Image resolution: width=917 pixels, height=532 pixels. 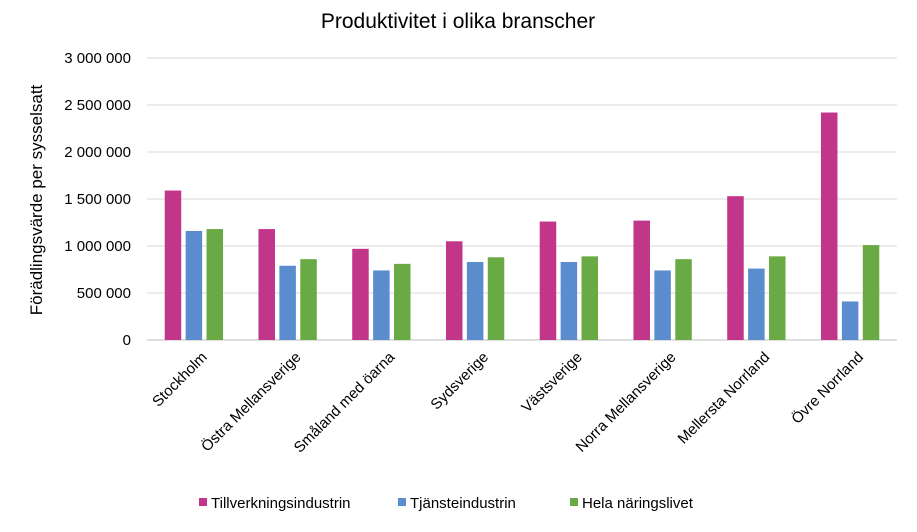 What do you see at coordinates (97, 152) in the screenshot?
I see `y-tick-label: 2 000 000` at bounding box center [97, 152].